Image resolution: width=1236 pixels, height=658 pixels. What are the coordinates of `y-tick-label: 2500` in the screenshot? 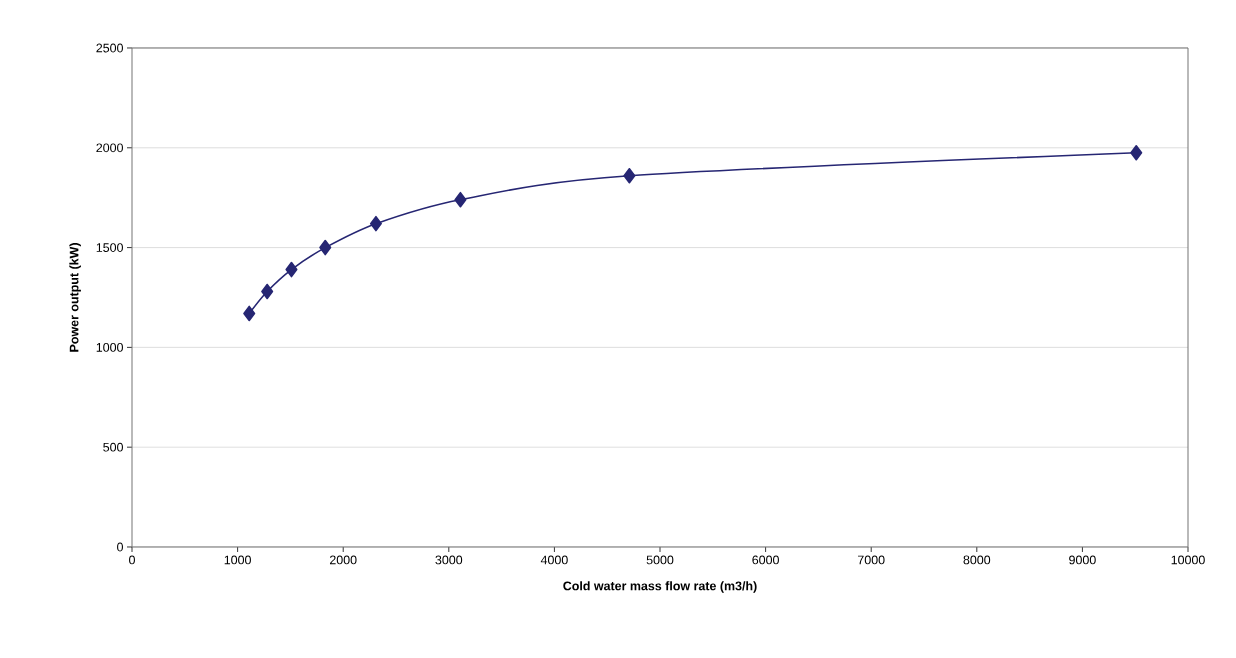 It's located at (109, 48).